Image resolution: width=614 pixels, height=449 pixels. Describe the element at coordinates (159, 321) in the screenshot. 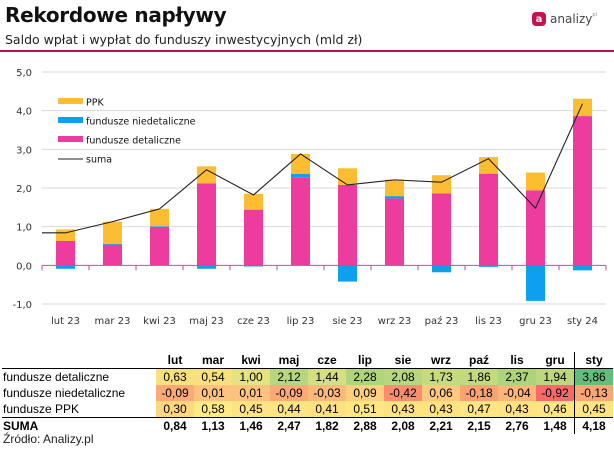

I see `x-tick-label: kwi 23` at that location.